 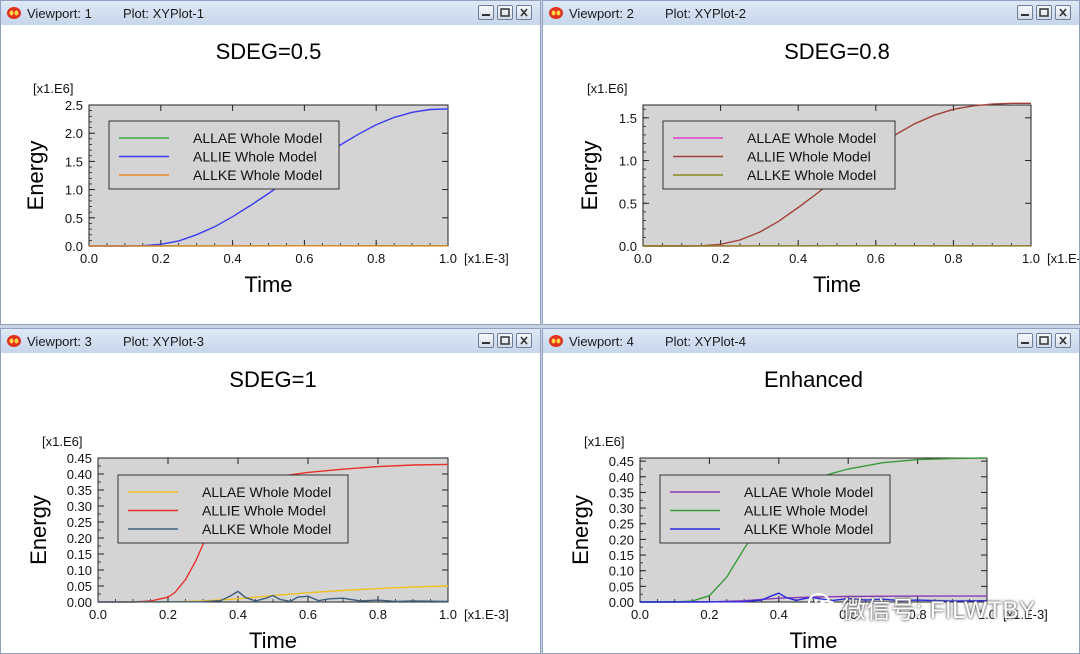 I want to click on chart-title: Enhanced, so click(x=813, y=379).